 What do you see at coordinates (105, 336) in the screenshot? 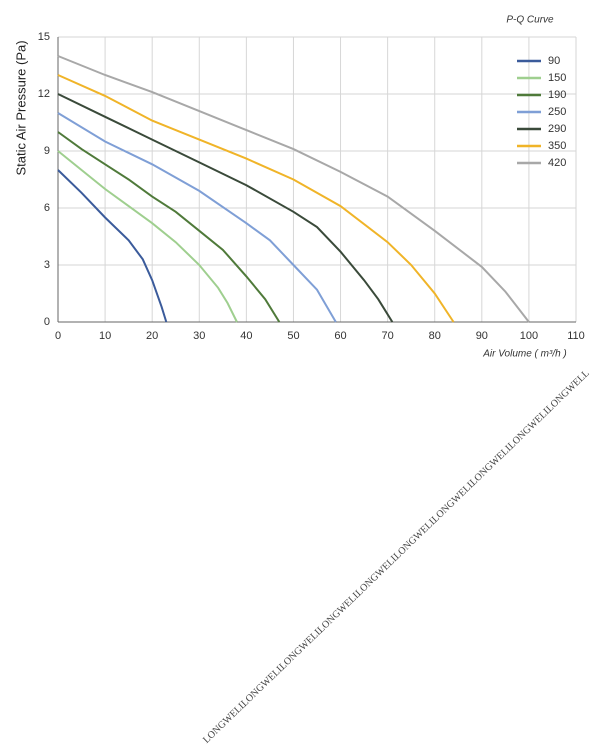
I see `x-tick-label: 10` at bounding box center [105, 336].